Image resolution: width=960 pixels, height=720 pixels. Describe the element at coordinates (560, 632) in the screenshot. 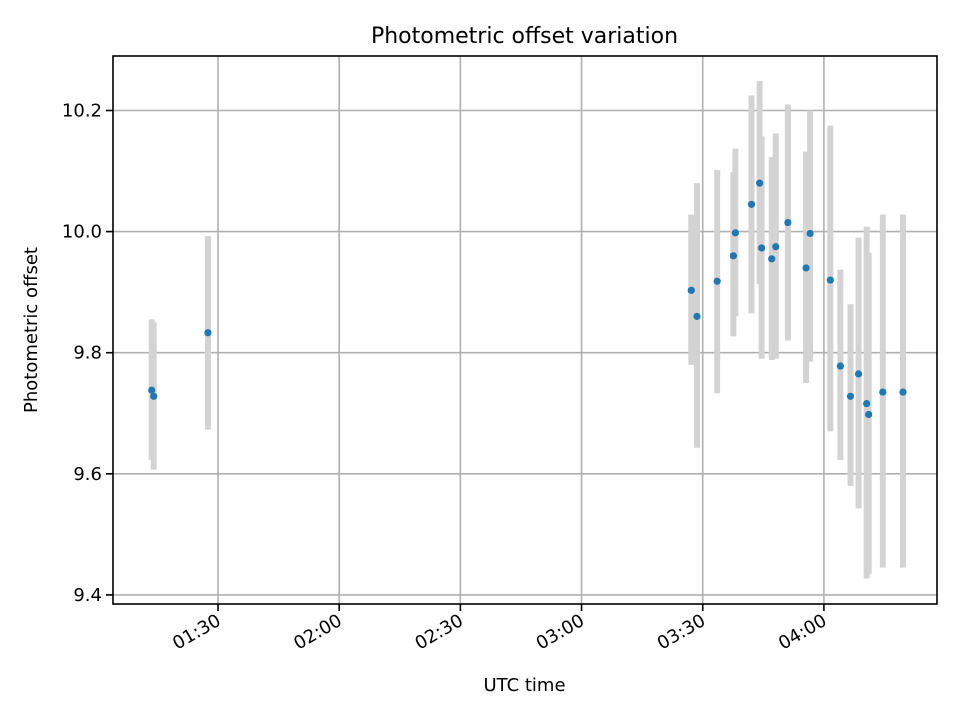

I see `x-tick-label: 03:00` at that location.